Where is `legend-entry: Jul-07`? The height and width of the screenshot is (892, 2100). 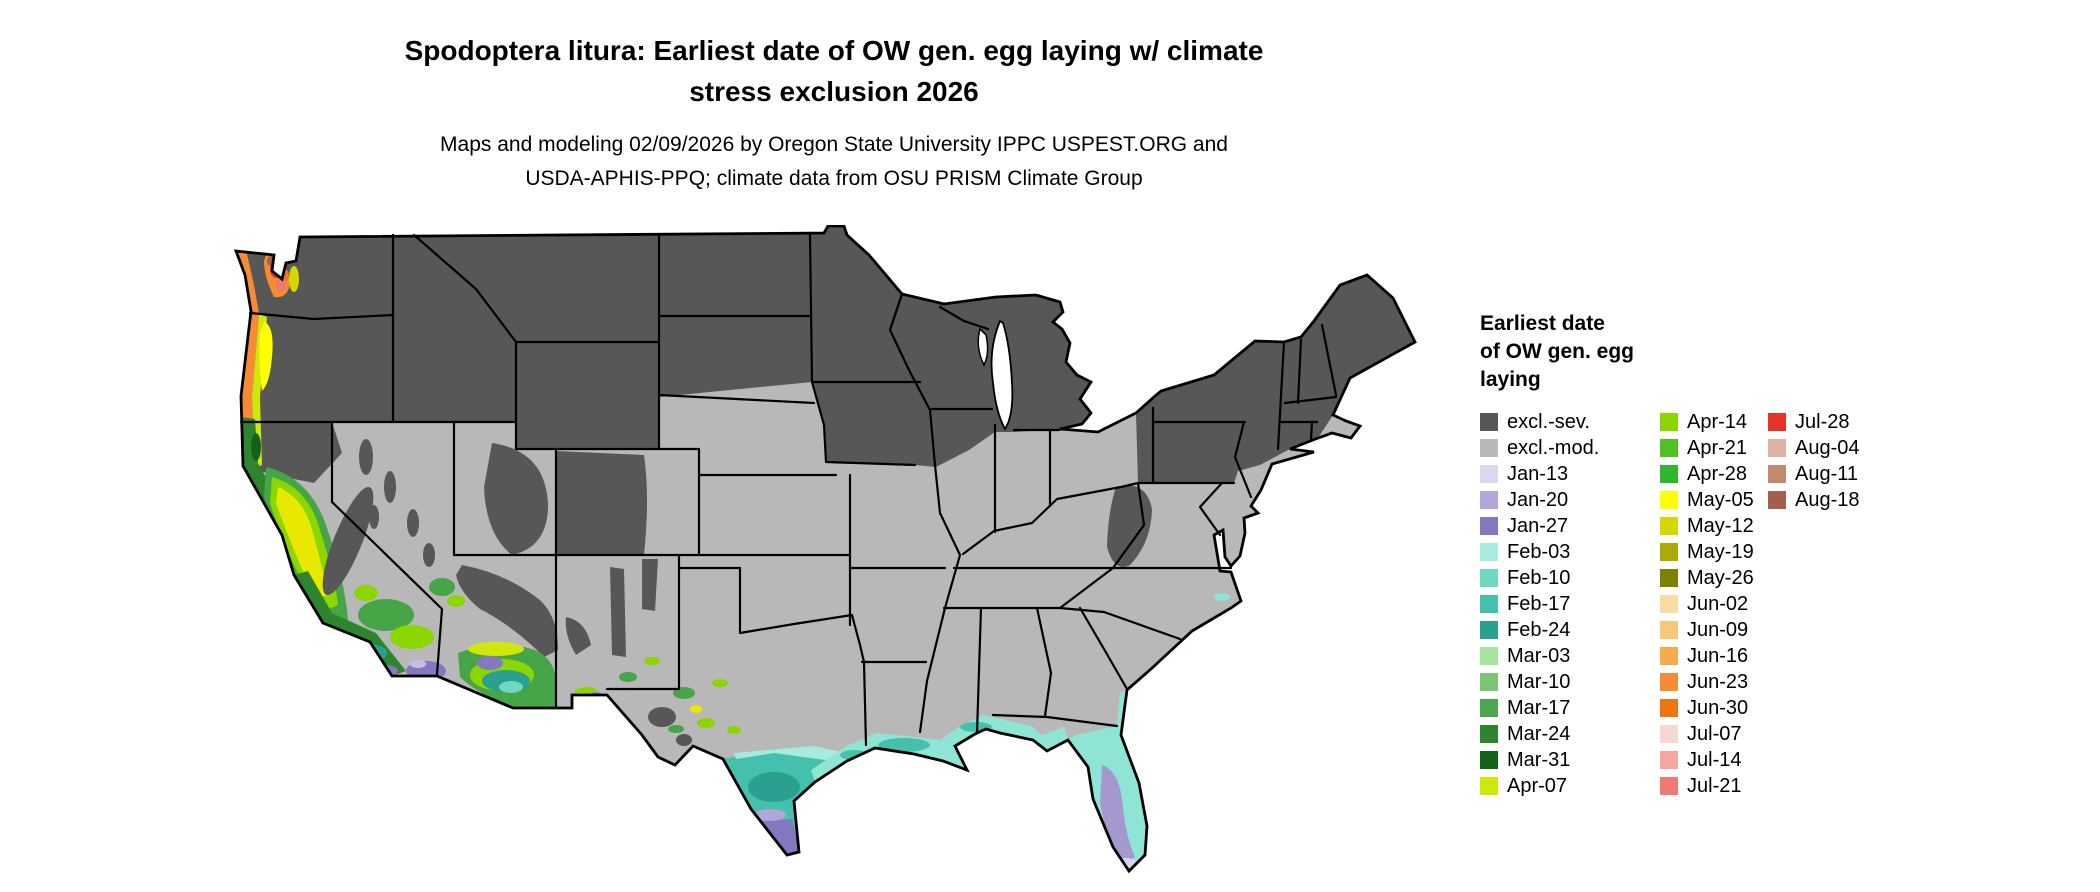 legend-entry: Jul-07 is located at coordinates (1714, 734).